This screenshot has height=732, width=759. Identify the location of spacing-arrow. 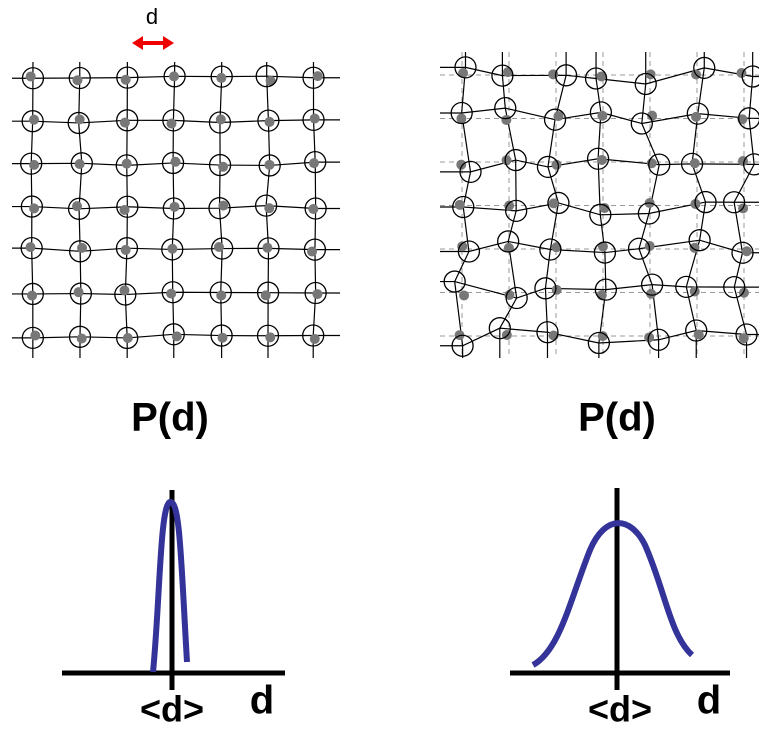
(153, 43).